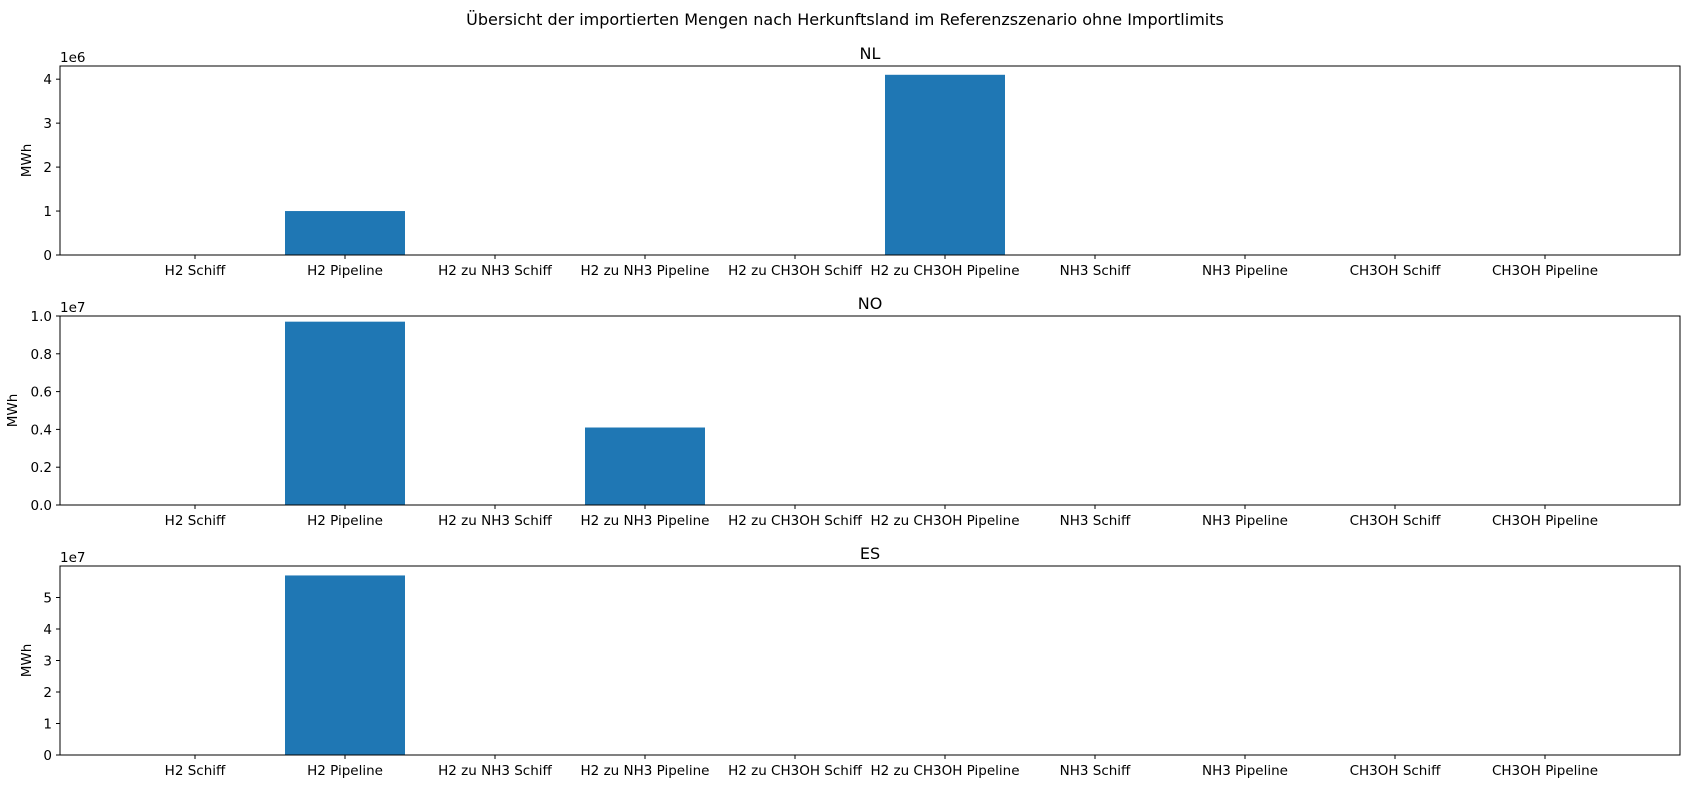 The width and height of the screenshot is (1690, 789). Describe the element at coordinates (870, 53) in the screenshot. I see `subplot-title: NL` at that location.